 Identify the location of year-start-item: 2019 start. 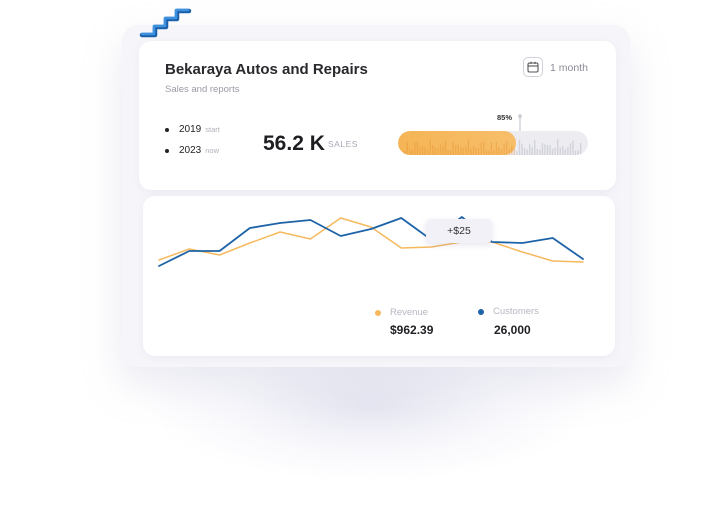
(192, 129).